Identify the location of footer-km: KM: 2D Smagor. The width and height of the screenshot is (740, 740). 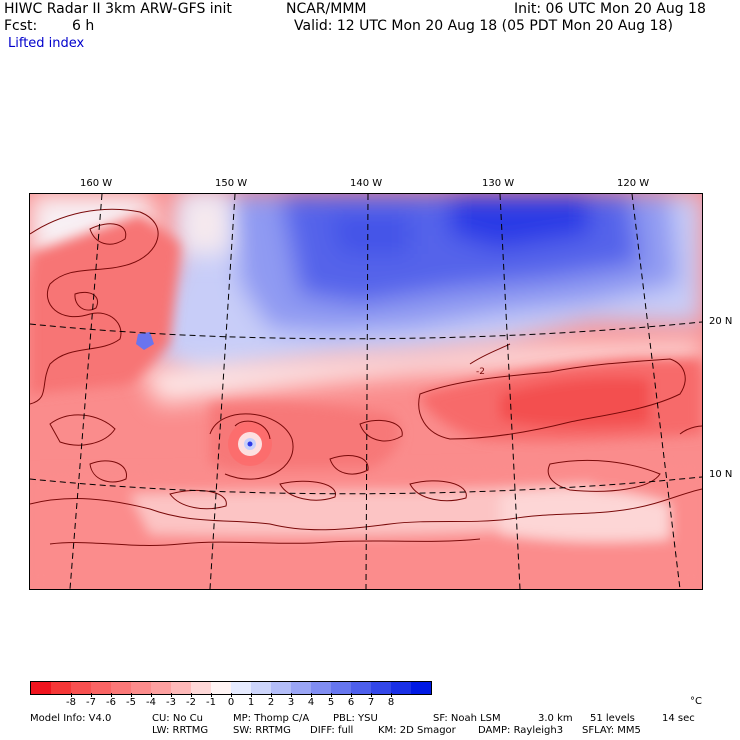
(417, 730).